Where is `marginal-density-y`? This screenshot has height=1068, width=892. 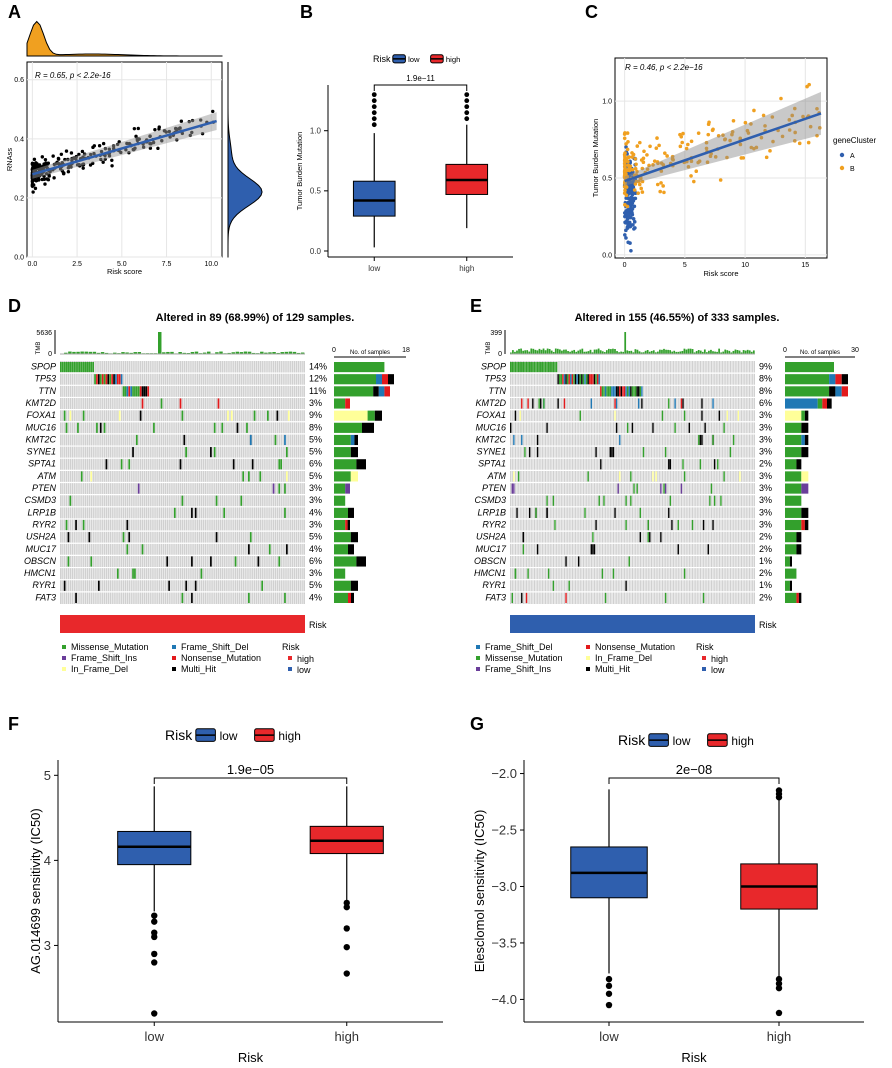 marginal-density-y is located at coordinates (245, 160).